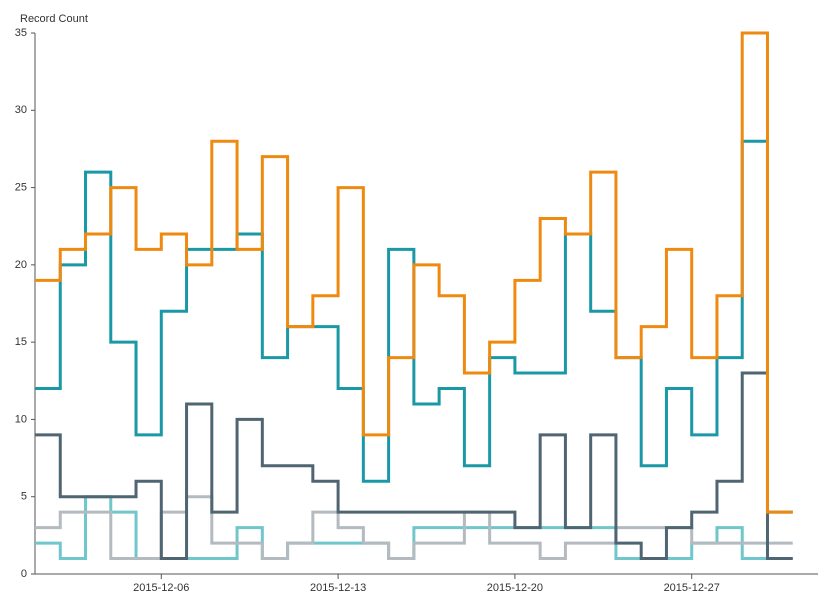 The width and height of the screenshot is (830, 600). I want to click on y-axis-label: Record Count, so click(54, 19).